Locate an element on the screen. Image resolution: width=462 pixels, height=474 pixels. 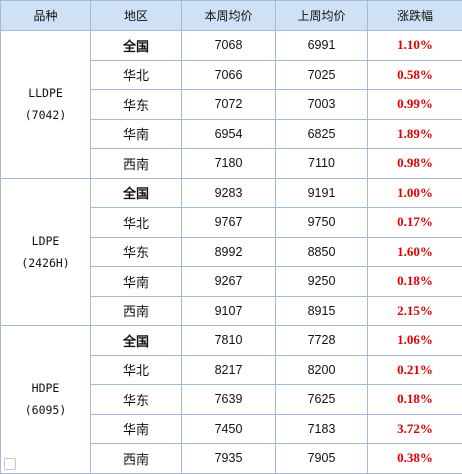
last-week-price: 7025 is located at coordinates (322, 75).